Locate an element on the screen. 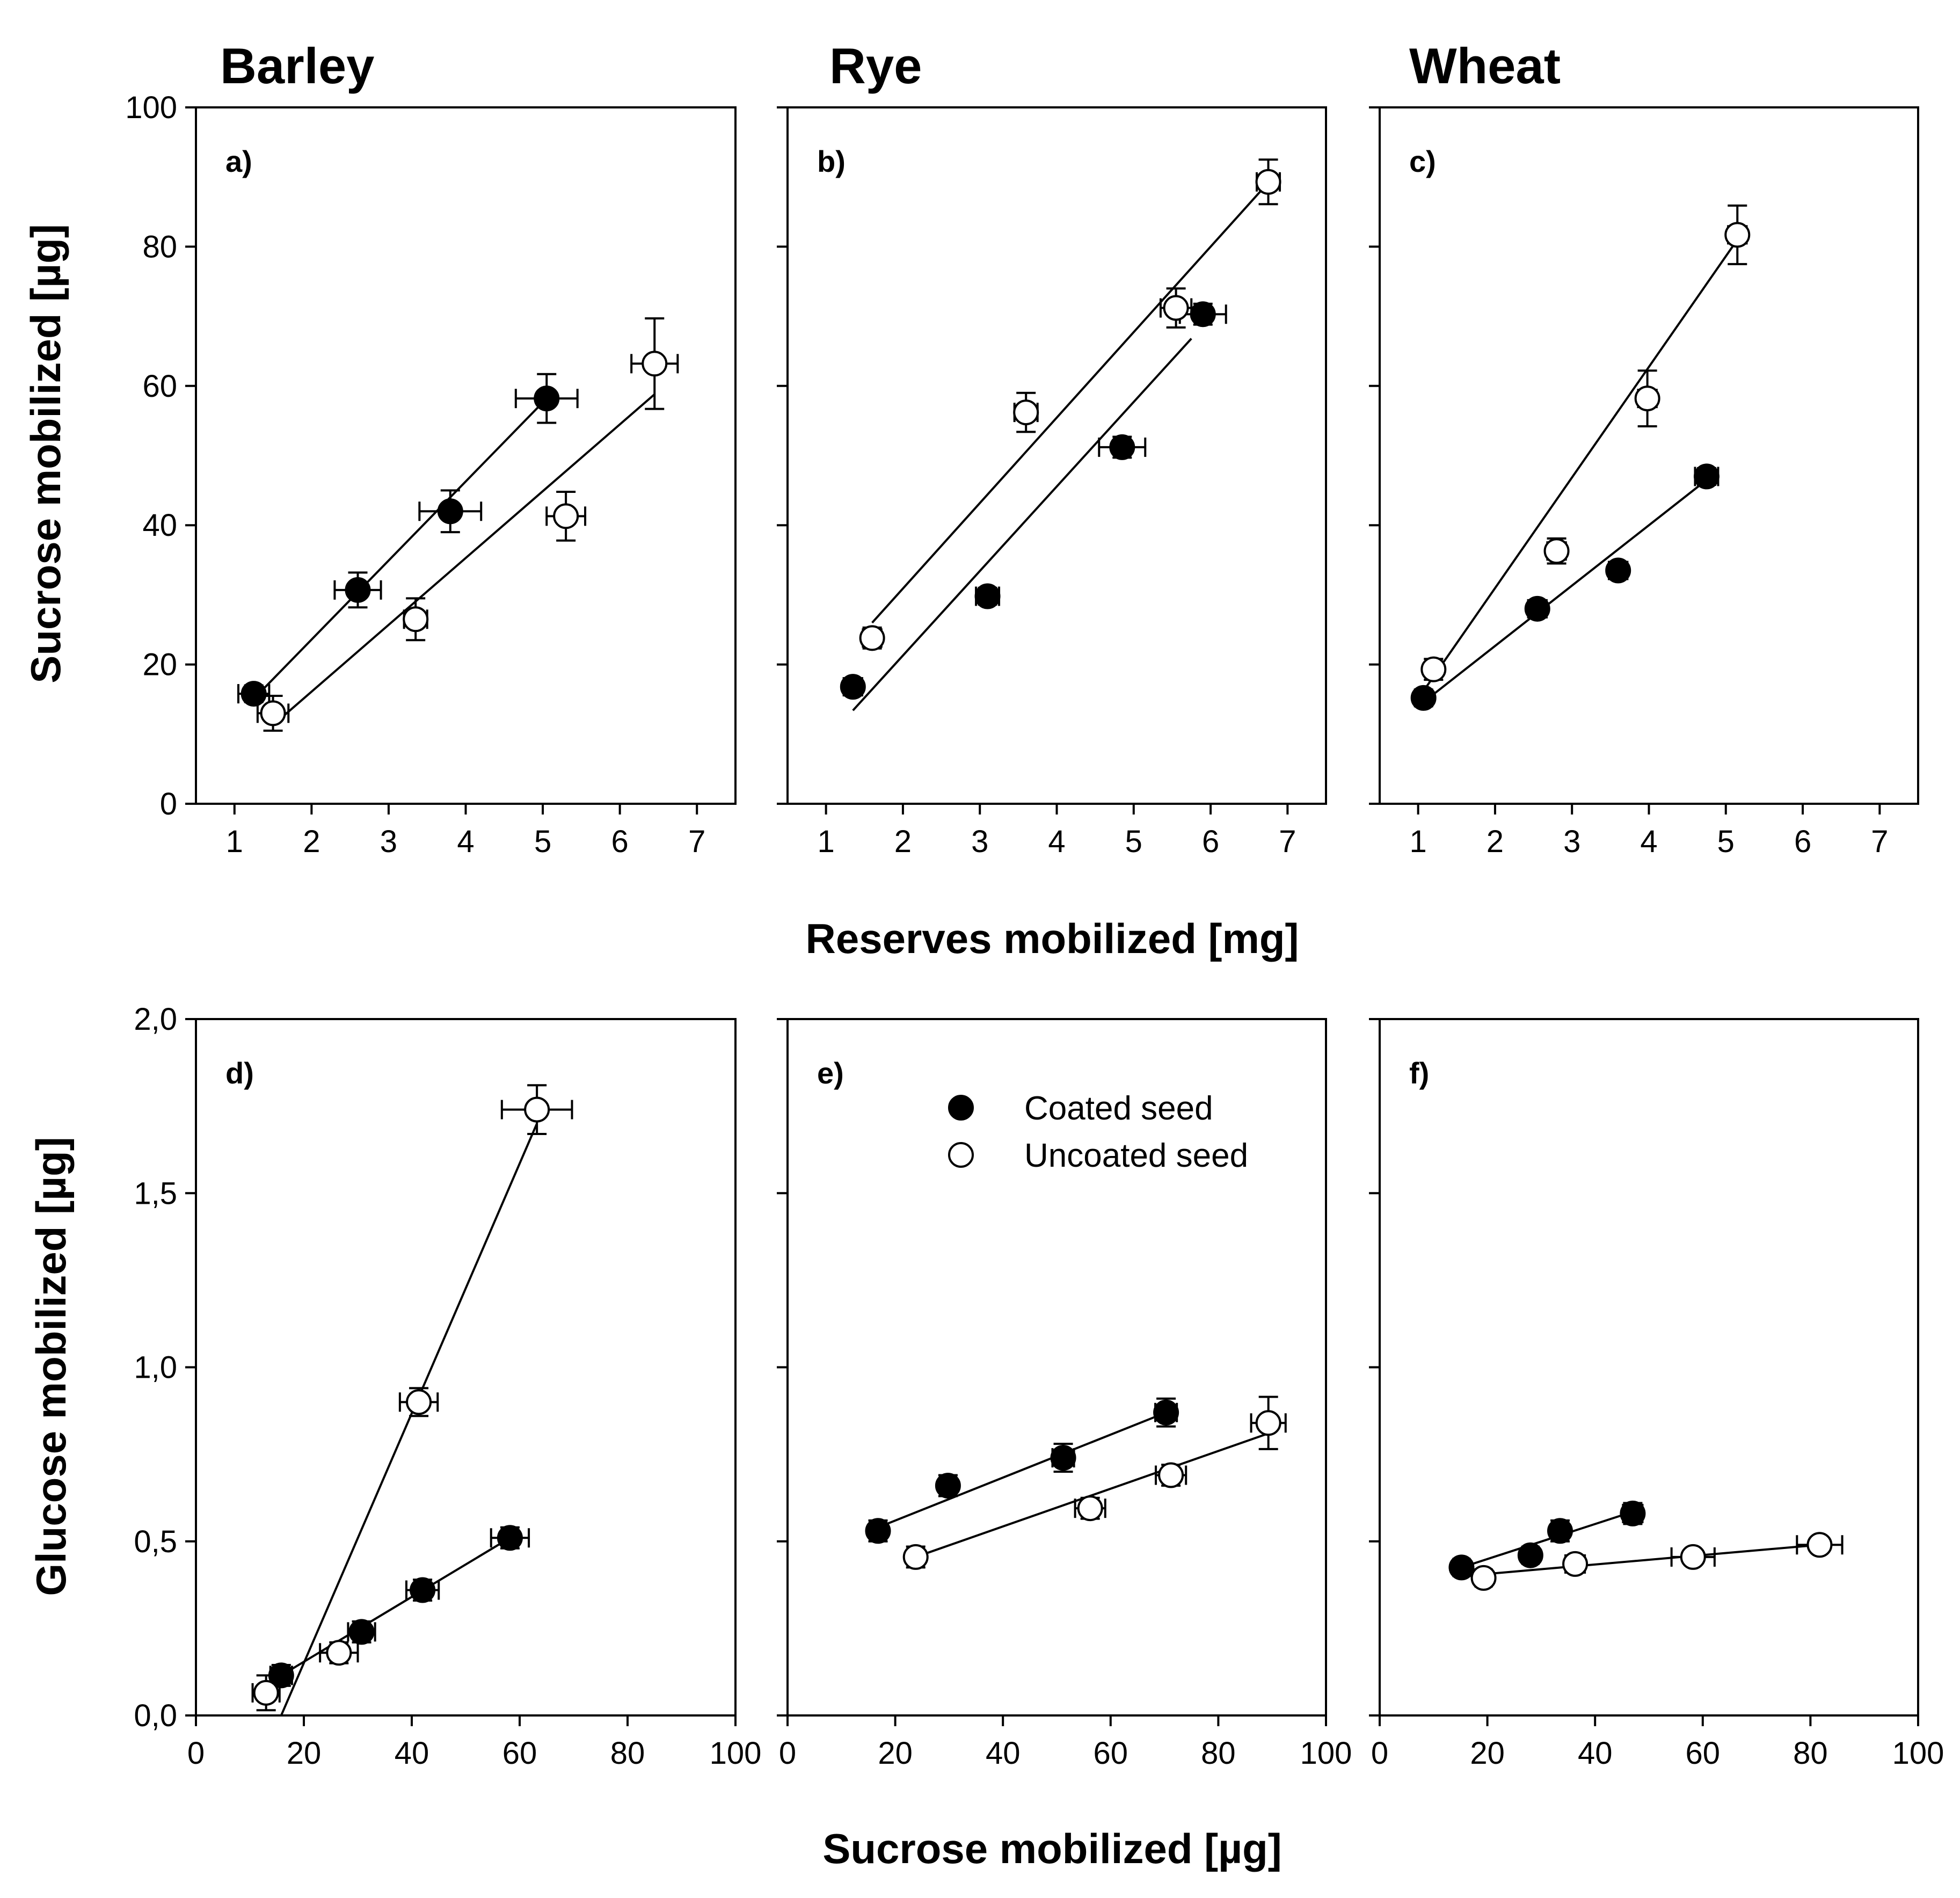 The image size is (1960, 1898). panel-label: d) is located at coordinates (240, 1073).